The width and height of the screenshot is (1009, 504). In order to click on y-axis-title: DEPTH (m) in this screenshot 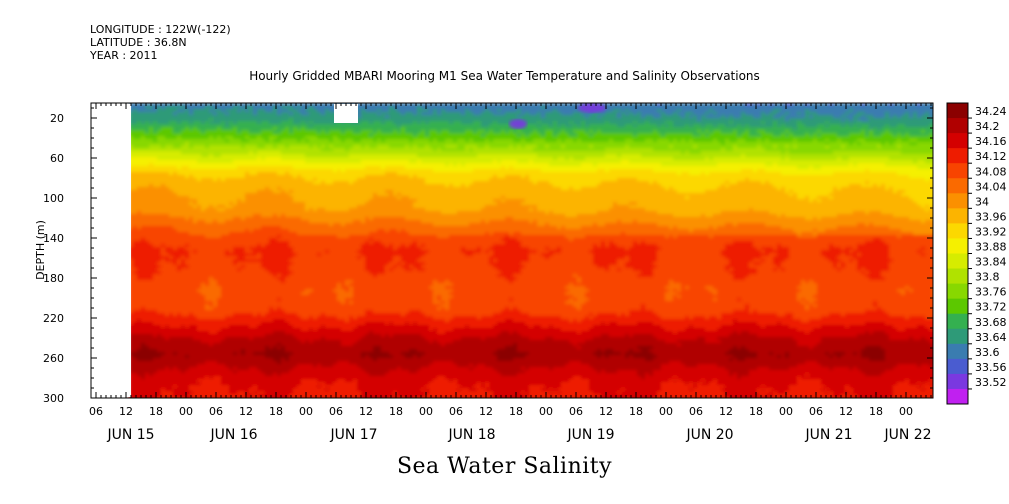, I will do `click(40, 250)`.